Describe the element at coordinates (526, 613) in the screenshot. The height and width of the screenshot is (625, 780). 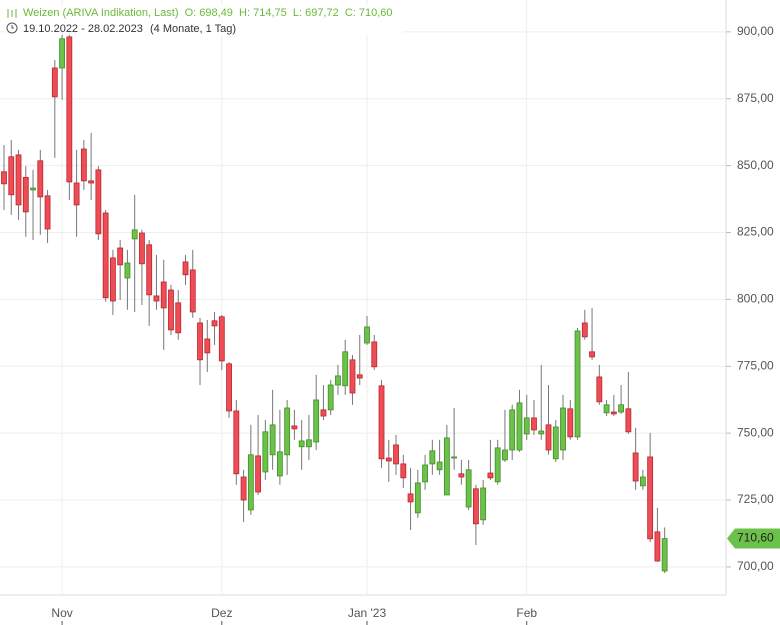
I see `x-tick-label: Feb` at that location.